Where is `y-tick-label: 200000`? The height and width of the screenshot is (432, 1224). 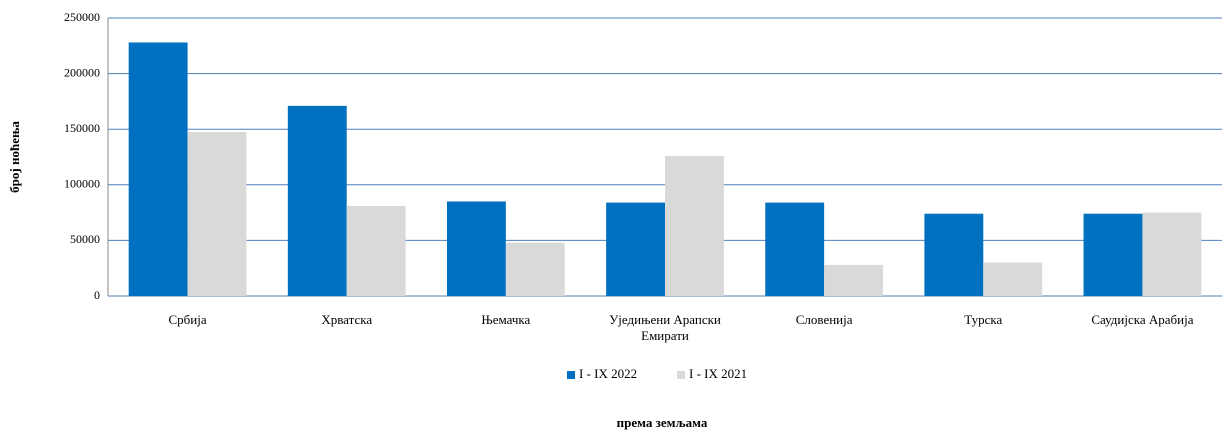
y-tick-label: 200000 is located at coordinates (82, 72).